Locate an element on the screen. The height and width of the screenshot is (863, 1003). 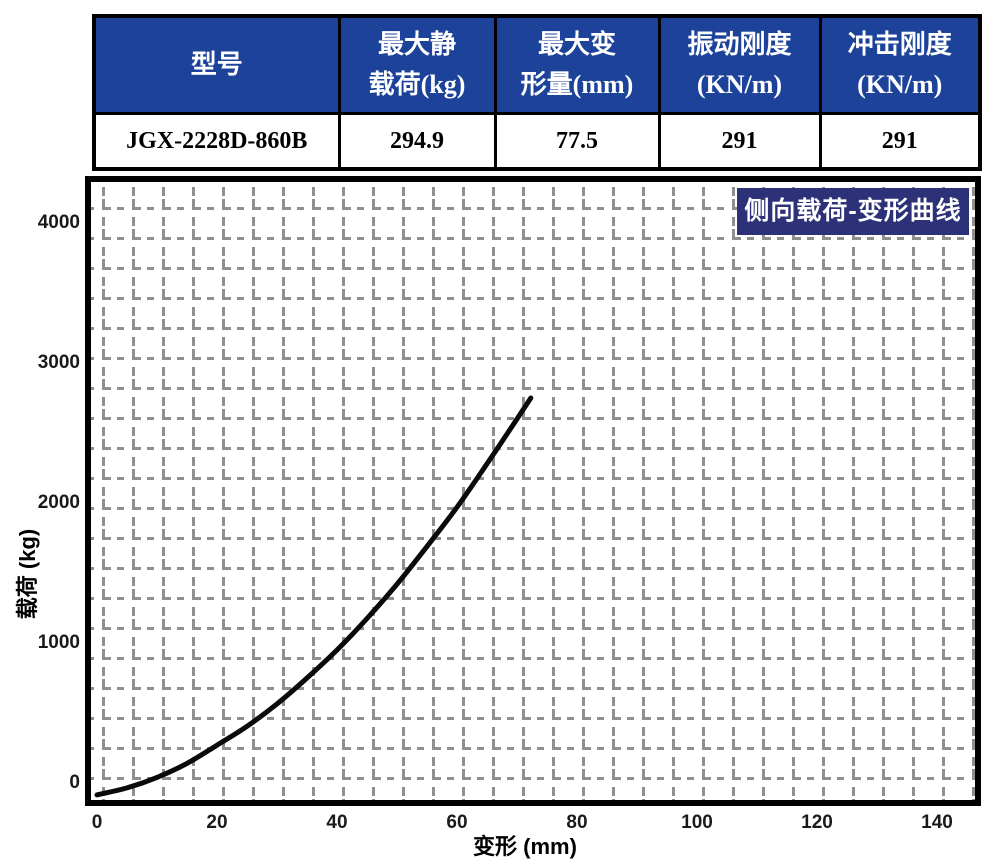
value-impact-stiffness: 291 is located at coordinates (900, 141).